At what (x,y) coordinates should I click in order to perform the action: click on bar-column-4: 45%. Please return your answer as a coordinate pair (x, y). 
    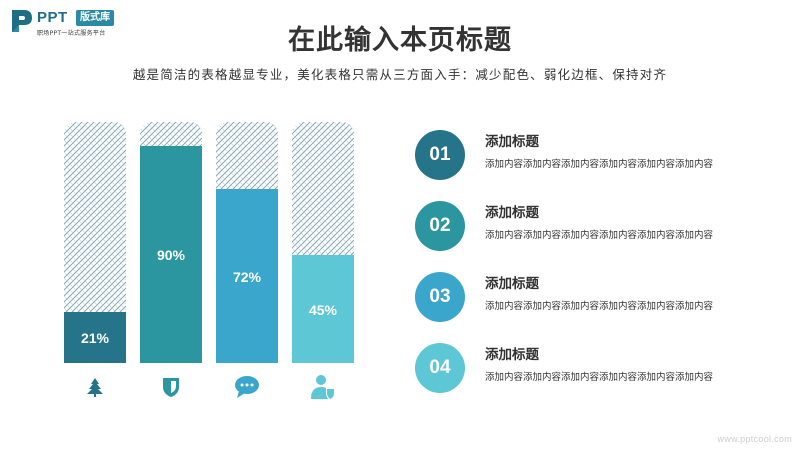
    Looking at the image, I should click on (323, 242).